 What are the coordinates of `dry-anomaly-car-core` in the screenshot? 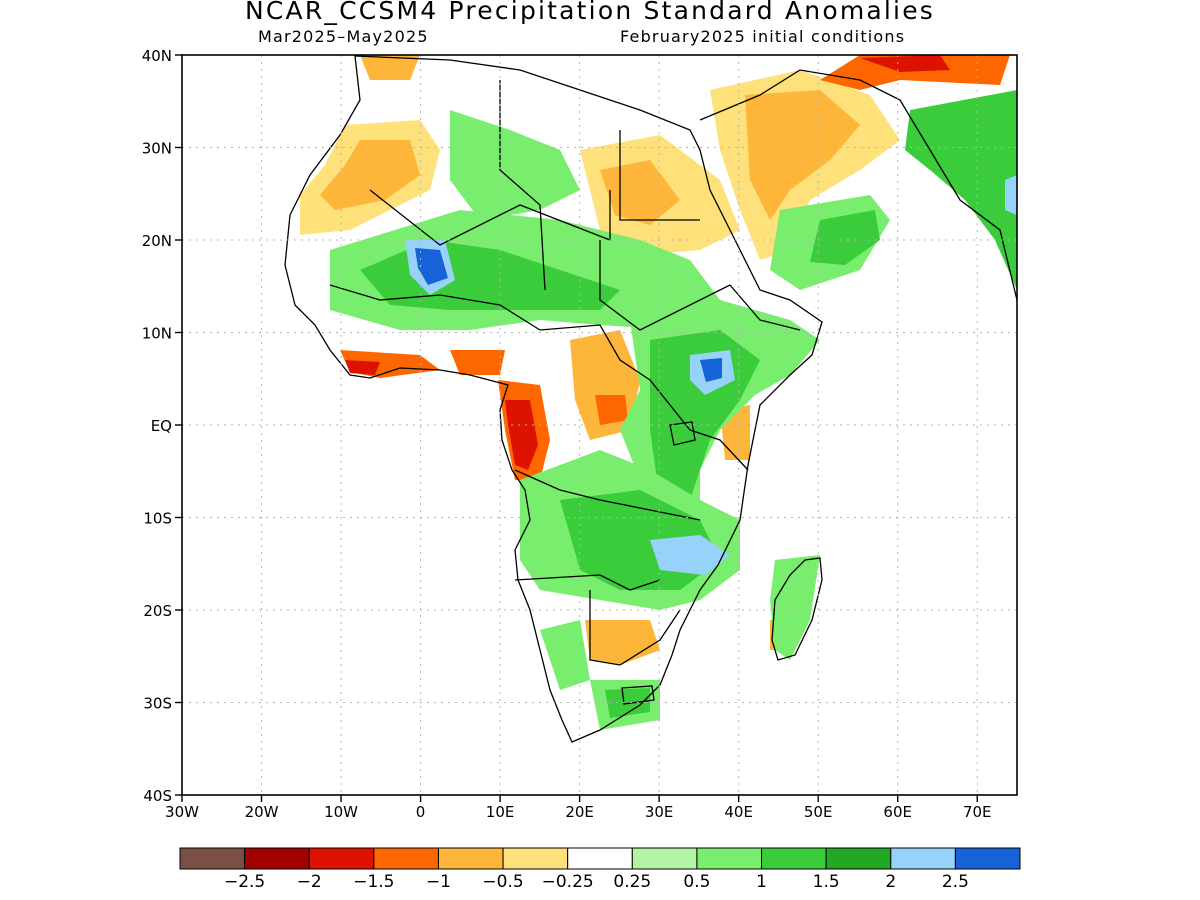 It's located at (611, 410).